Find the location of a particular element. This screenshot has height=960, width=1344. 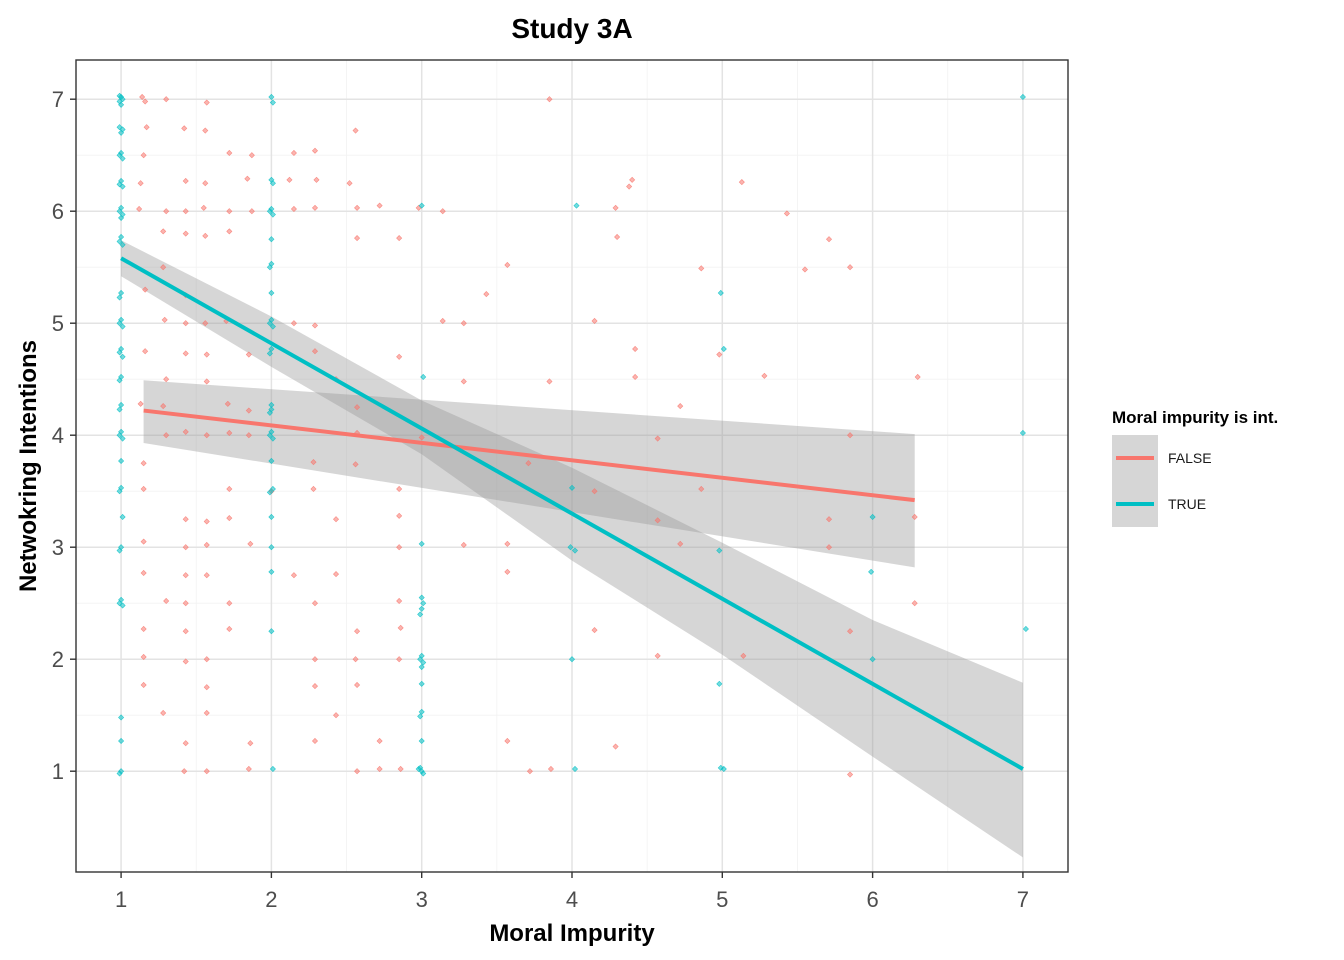

chart-title: Study 3A is located at coordinates (571, 28).